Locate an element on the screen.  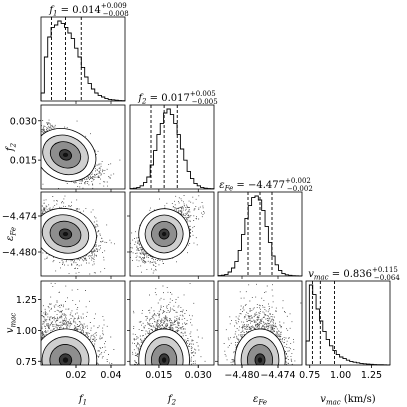
x-axis-label-eps: εFe is located at coordinates (260, 400).